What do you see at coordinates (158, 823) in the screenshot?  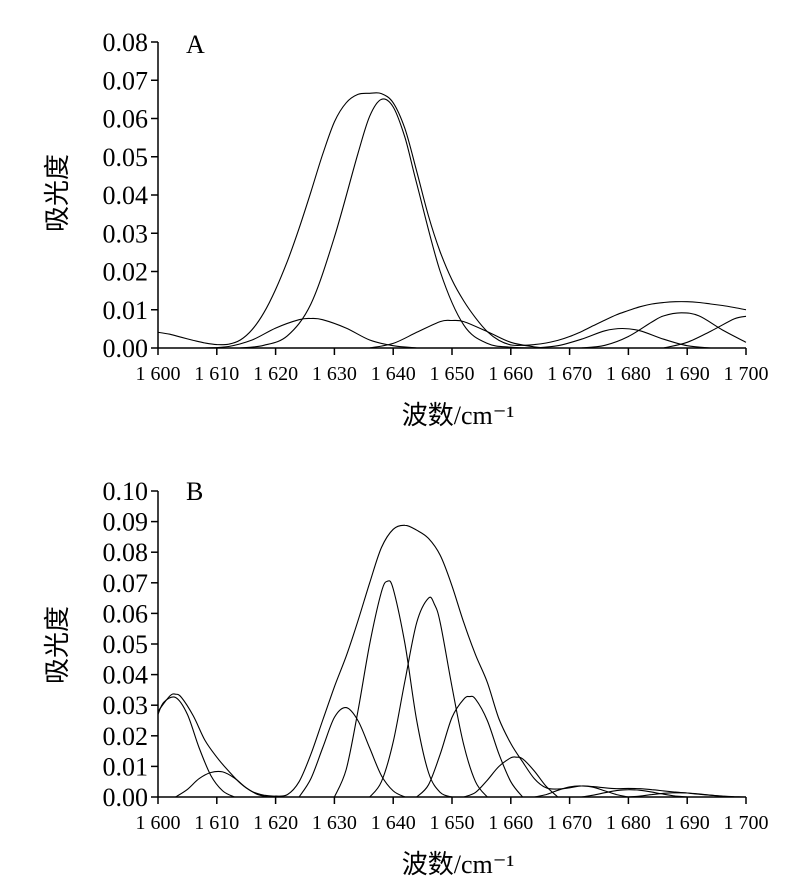 I see `panel-b-x-tick-label: 1 600` at bounding box center [158, 823].